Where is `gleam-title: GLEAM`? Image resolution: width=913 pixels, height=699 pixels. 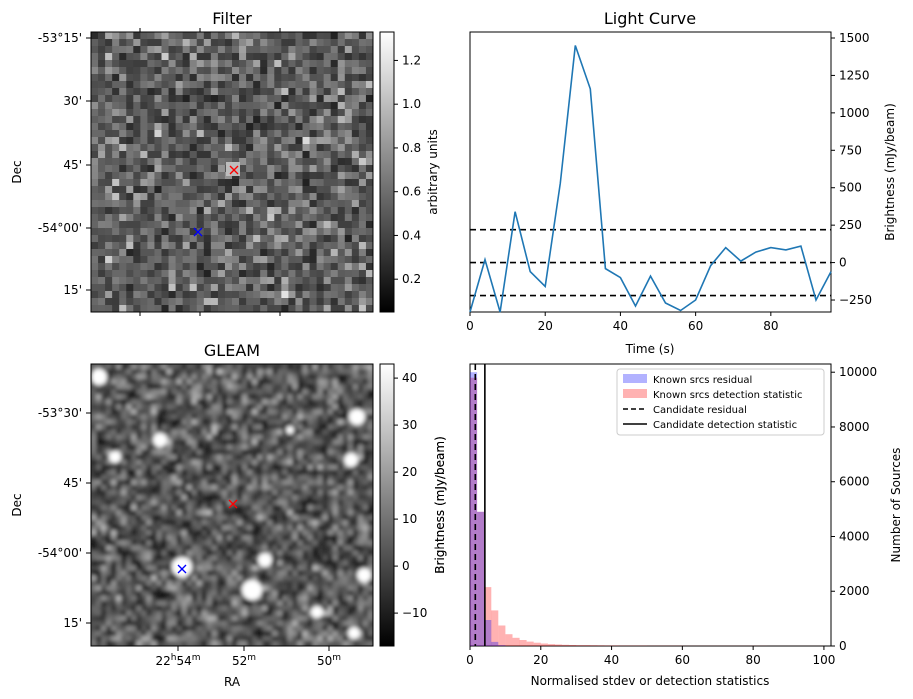 gleam-title: GLEAM is located at coordinates (232, 350).